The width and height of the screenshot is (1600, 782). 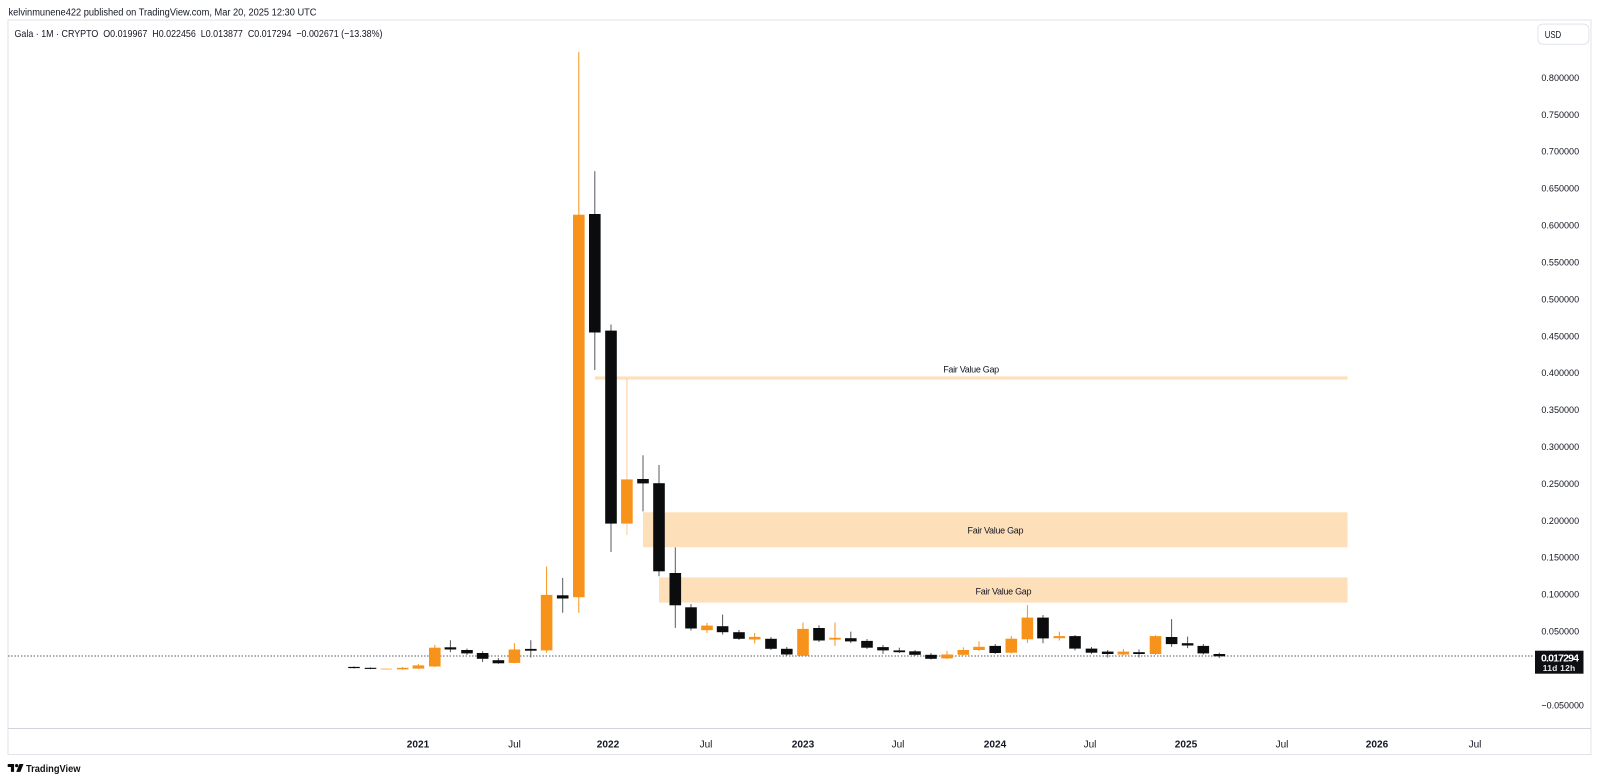 What do you see at coordinates (1560, 658) in the screenshot?
I see `svg-text: 0.017294` at bounding box center [1560, 658].